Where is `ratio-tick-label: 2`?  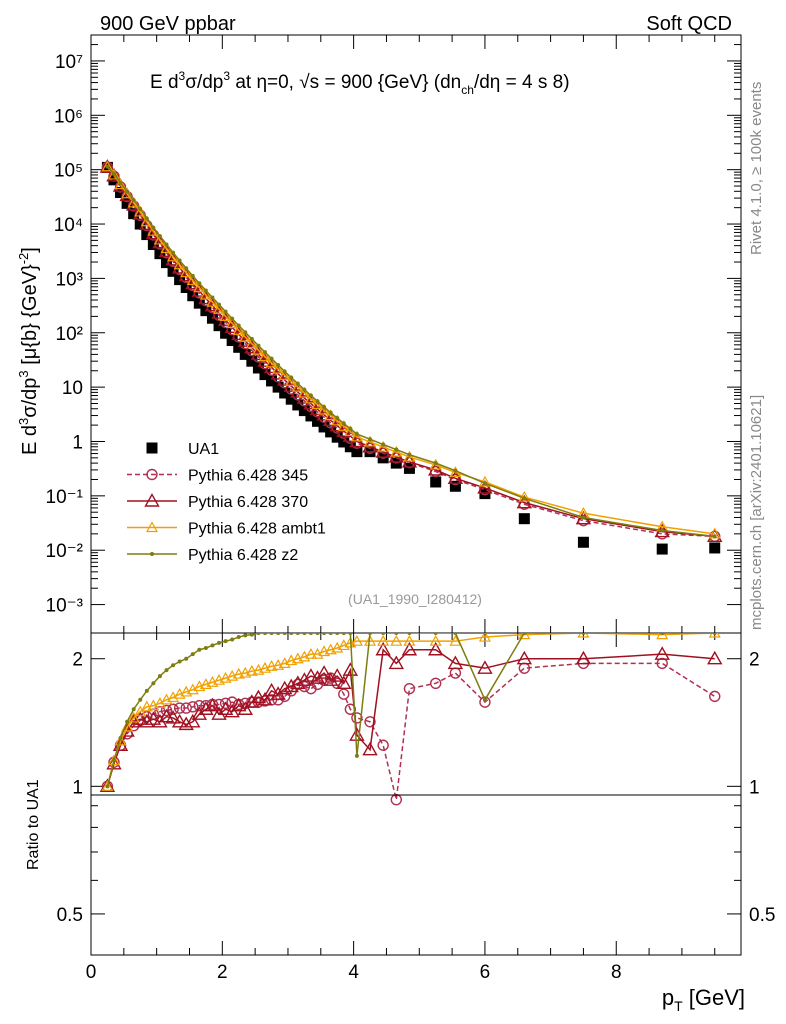 ratio-tick-label: 2 is located at coordinates (77, 660).